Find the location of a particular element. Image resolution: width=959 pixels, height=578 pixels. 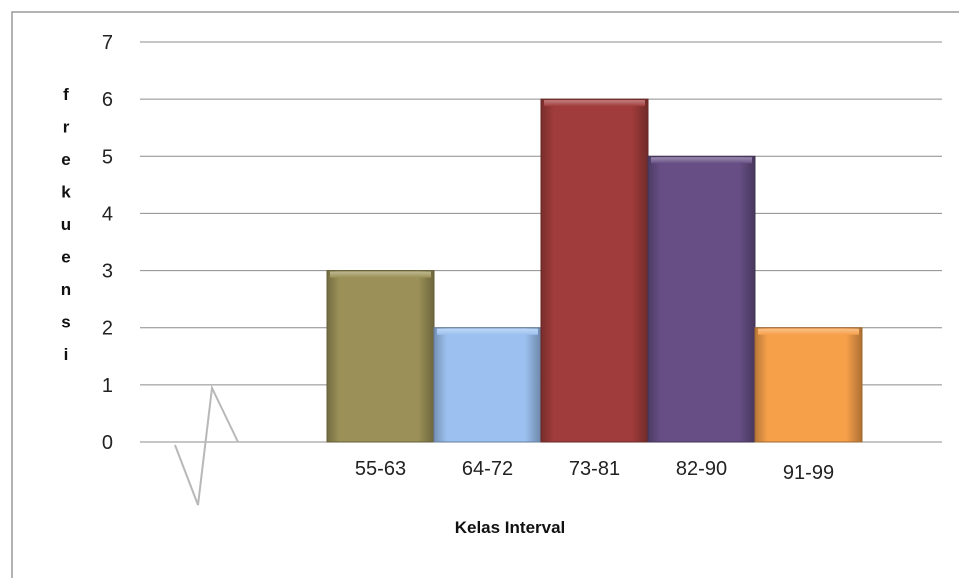

y-axis-title-letter: k is located at coordinates (66, 192).